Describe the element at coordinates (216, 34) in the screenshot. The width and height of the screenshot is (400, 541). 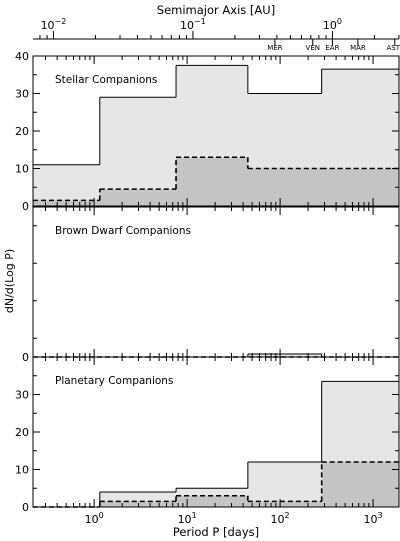
I see `top-axis: 10⁻² 10⁻¹ 100 MER VEN EAR MAR AST` at that location.